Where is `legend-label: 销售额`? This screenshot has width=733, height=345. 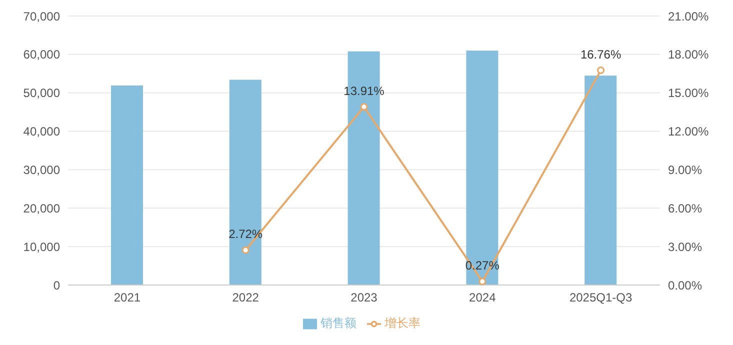
legend-label: 销售额 is located at coordinates (338, 323).